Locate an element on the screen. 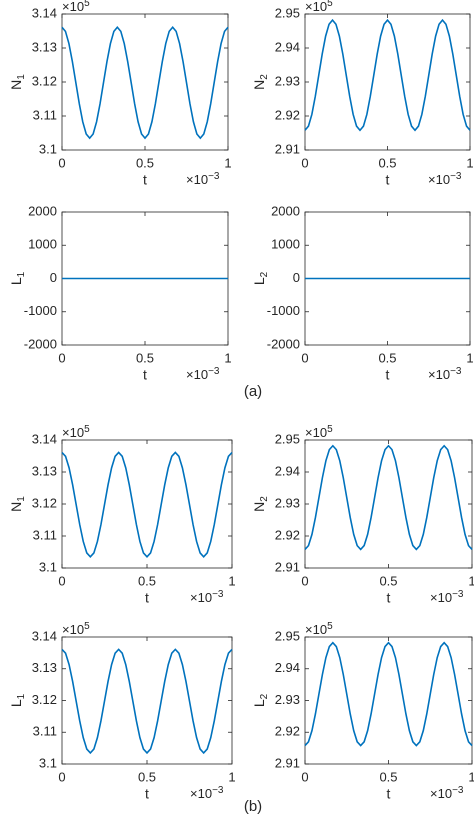  y-tick-label: -1000 is located at coordinates (40, 310).